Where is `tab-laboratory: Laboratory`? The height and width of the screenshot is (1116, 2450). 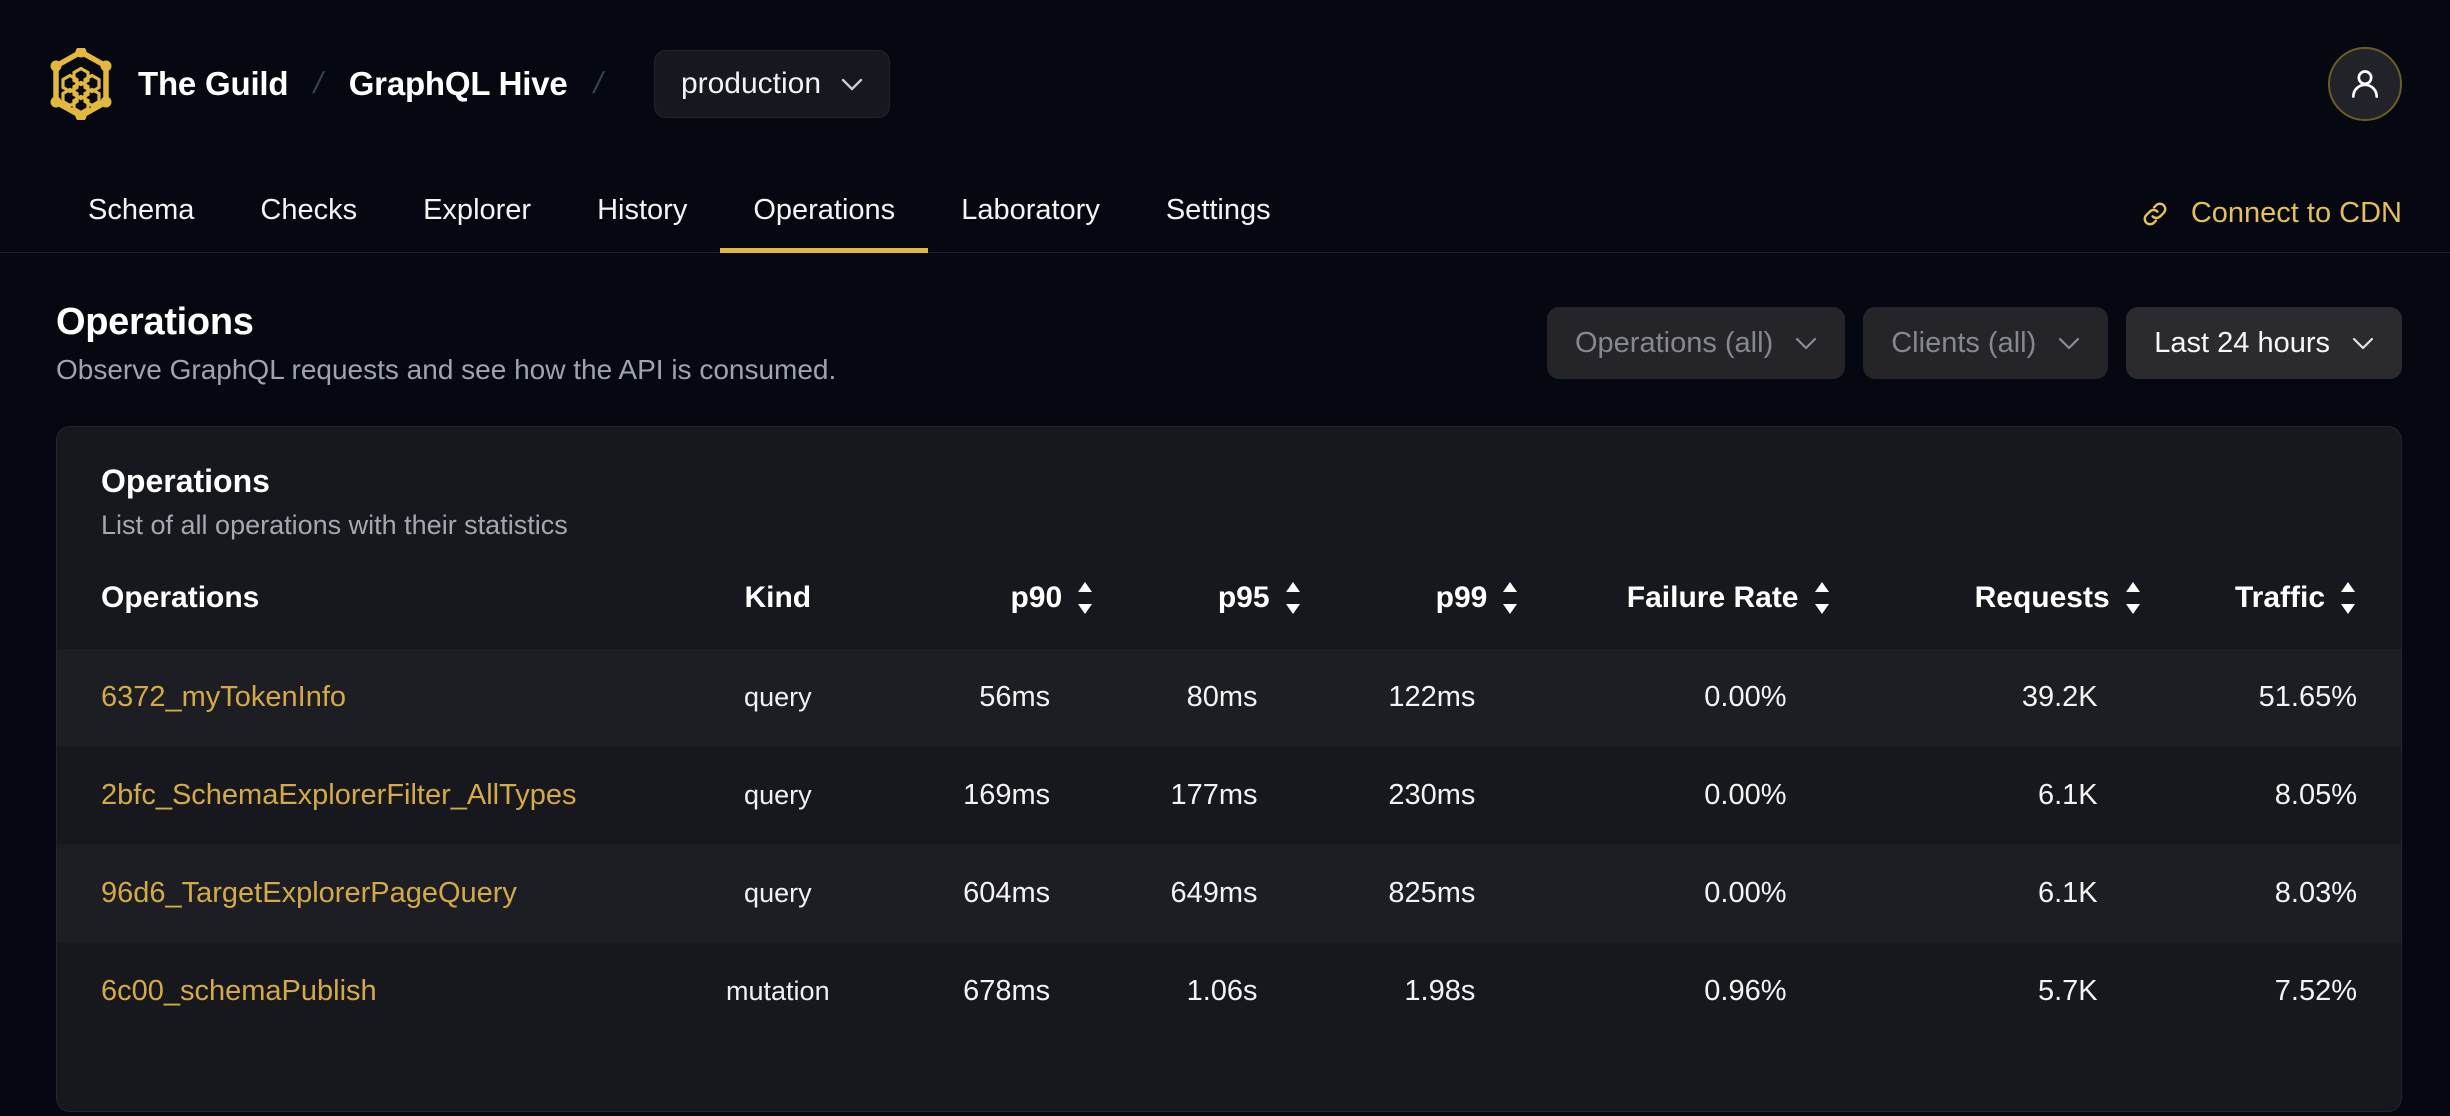
tab-laboratory: Laboratory is located at coordinates (1030, 210).